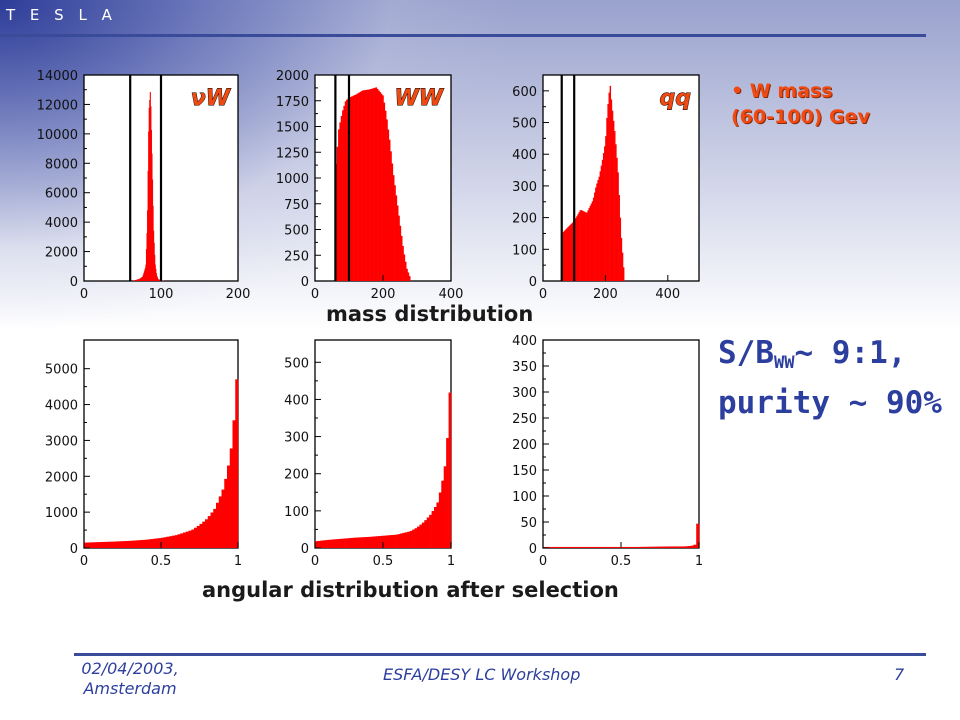  I want to click on signal-background-result: S/BWW~ 9:1, purity ~ 90%, so click(830, 378).